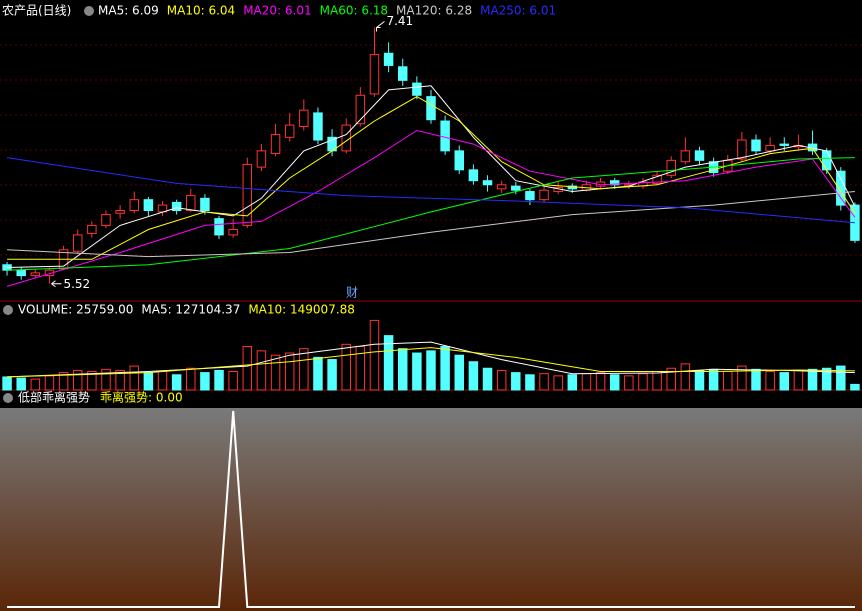 This screenshot has height=611, width=862. What do you see at coordinates (54, 397) in the screenshot?
I see `indicator-title: 低部乖离强势` at bounding box center [54, 397].